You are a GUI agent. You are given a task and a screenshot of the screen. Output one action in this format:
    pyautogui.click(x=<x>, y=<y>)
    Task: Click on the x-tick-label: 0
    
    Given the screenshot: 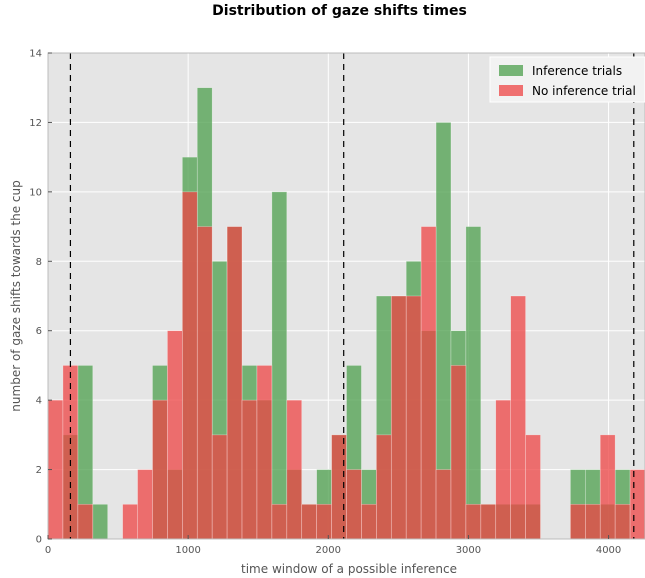 What is the action you would take?
    pyautogui.click(x=48, y=550)
    